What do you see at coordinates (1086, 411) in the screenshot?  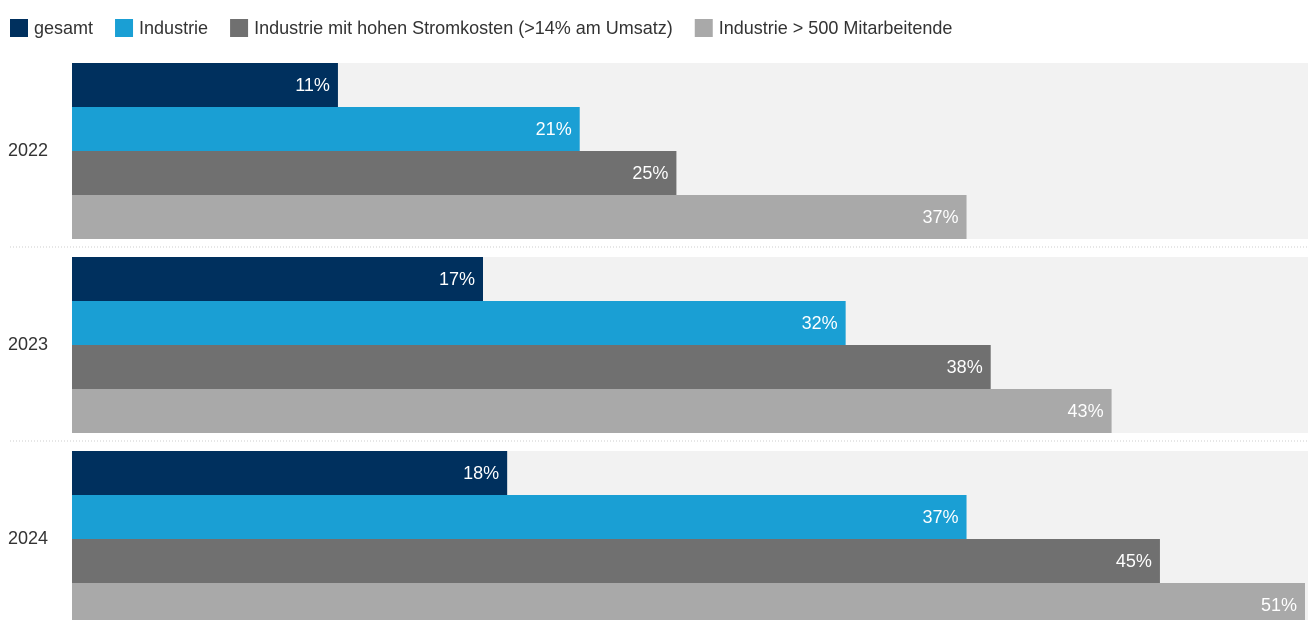 I see `value-label: 43%` at bounding box center [1086, 411].